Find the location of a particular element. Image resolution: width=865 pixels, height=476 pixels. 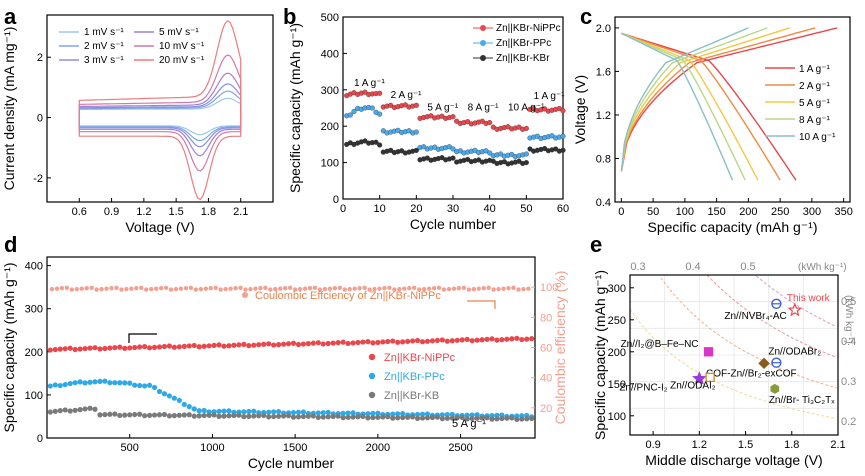

panel-b-rate-label: 5 A g⁻¹ is located at coordinates (443, 108).